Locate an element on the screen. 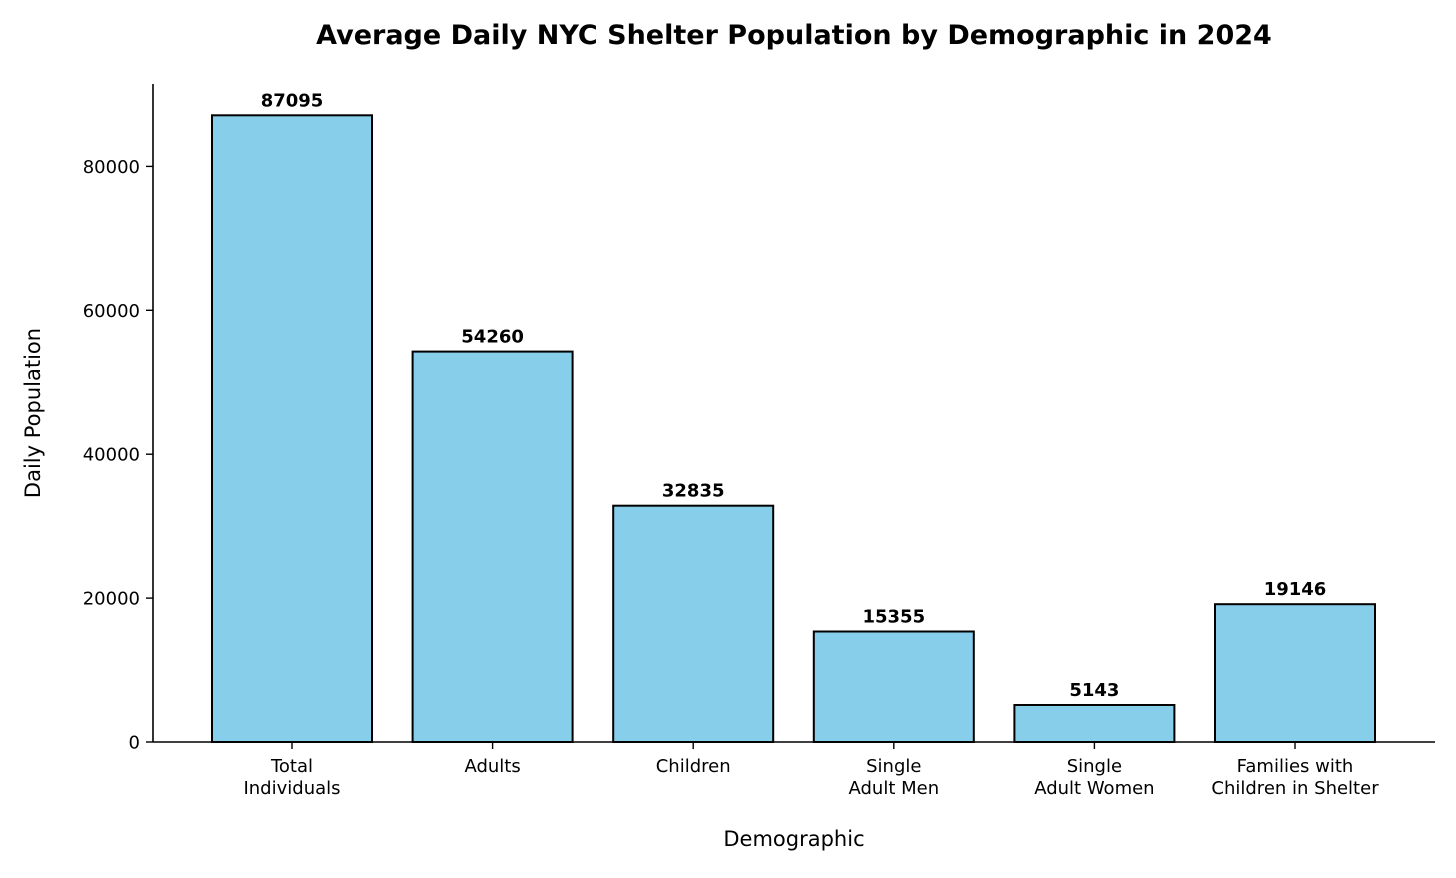  x-tick-label: Total Individuals is located at coordinates (291, 777).